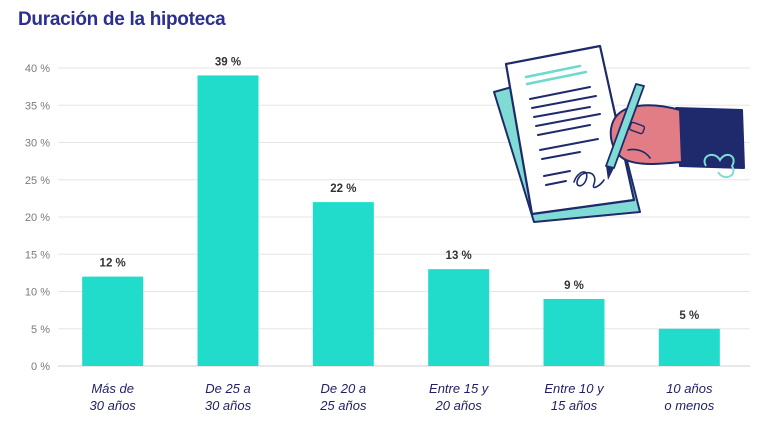 The image size is (768, 442). I want to click on category-label: Más de, so click(112, 388).